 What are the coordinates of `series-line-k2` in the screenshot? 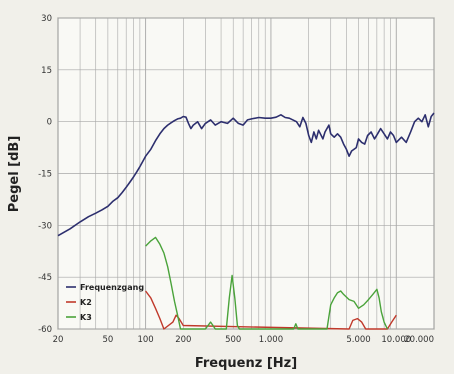 It's located at (271, 310).